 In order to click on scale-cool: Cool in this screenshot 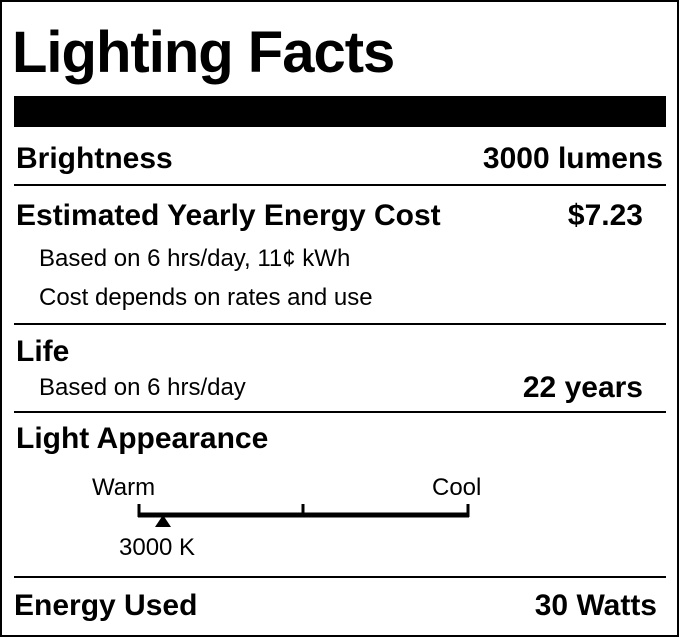, I will do `click(457, 487)`.